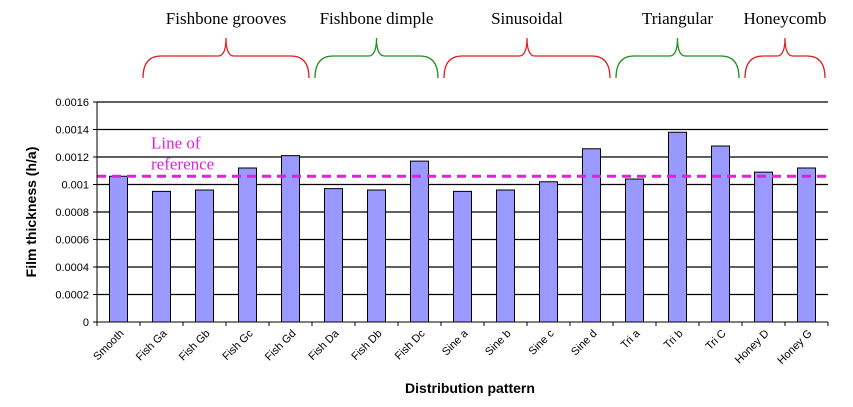 Image resolution: width=853 pixels, height=407 pixels. I want to click on x-tick-label: Honey G, so click(794, 347).